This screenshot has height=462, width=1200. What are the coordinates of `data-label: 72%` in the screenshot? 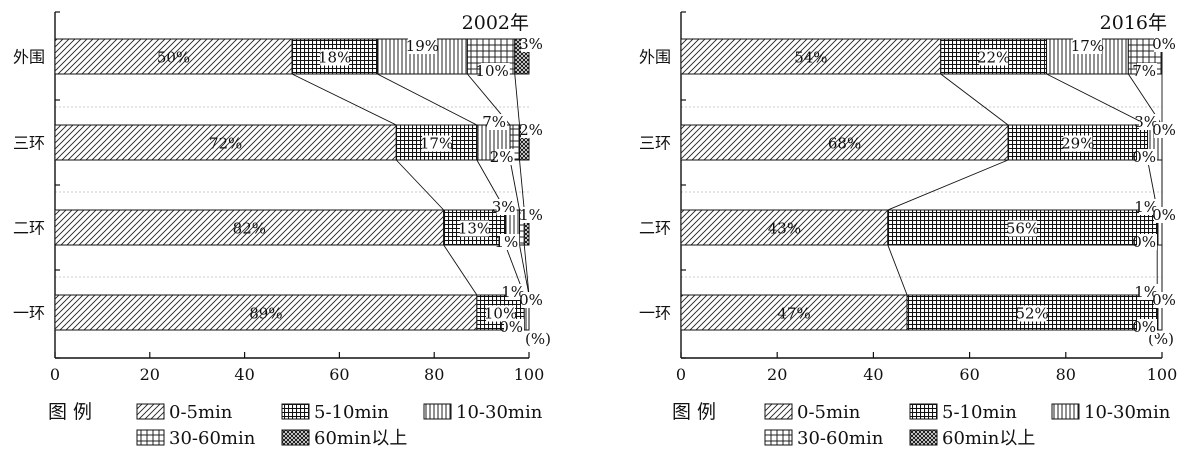 It's located at (225, 144).